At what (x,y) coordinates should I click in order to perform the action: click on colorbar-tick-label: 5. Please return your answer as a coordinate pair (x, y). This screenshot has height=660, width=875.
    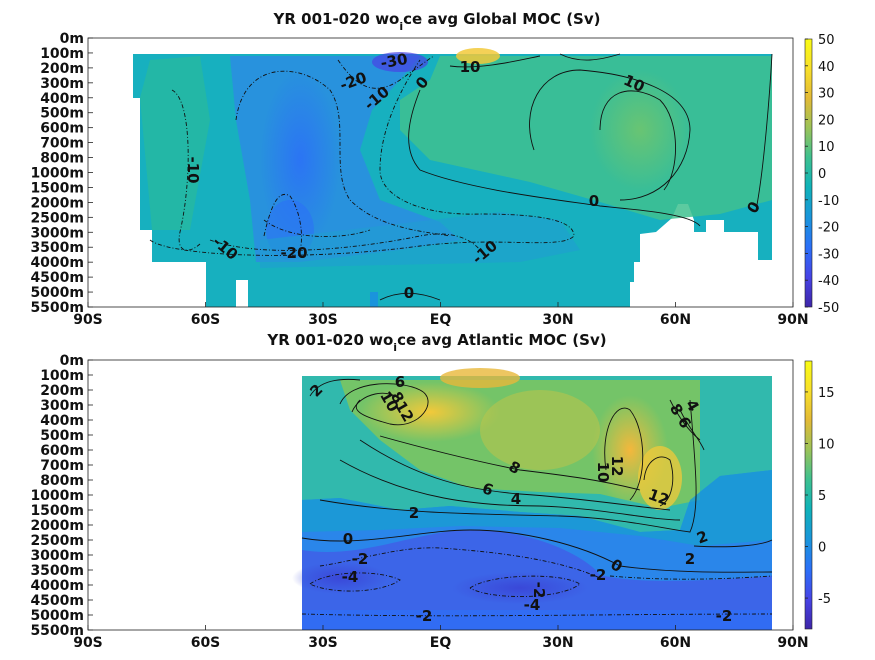
    Looking at the image, I should click on (822, 496).